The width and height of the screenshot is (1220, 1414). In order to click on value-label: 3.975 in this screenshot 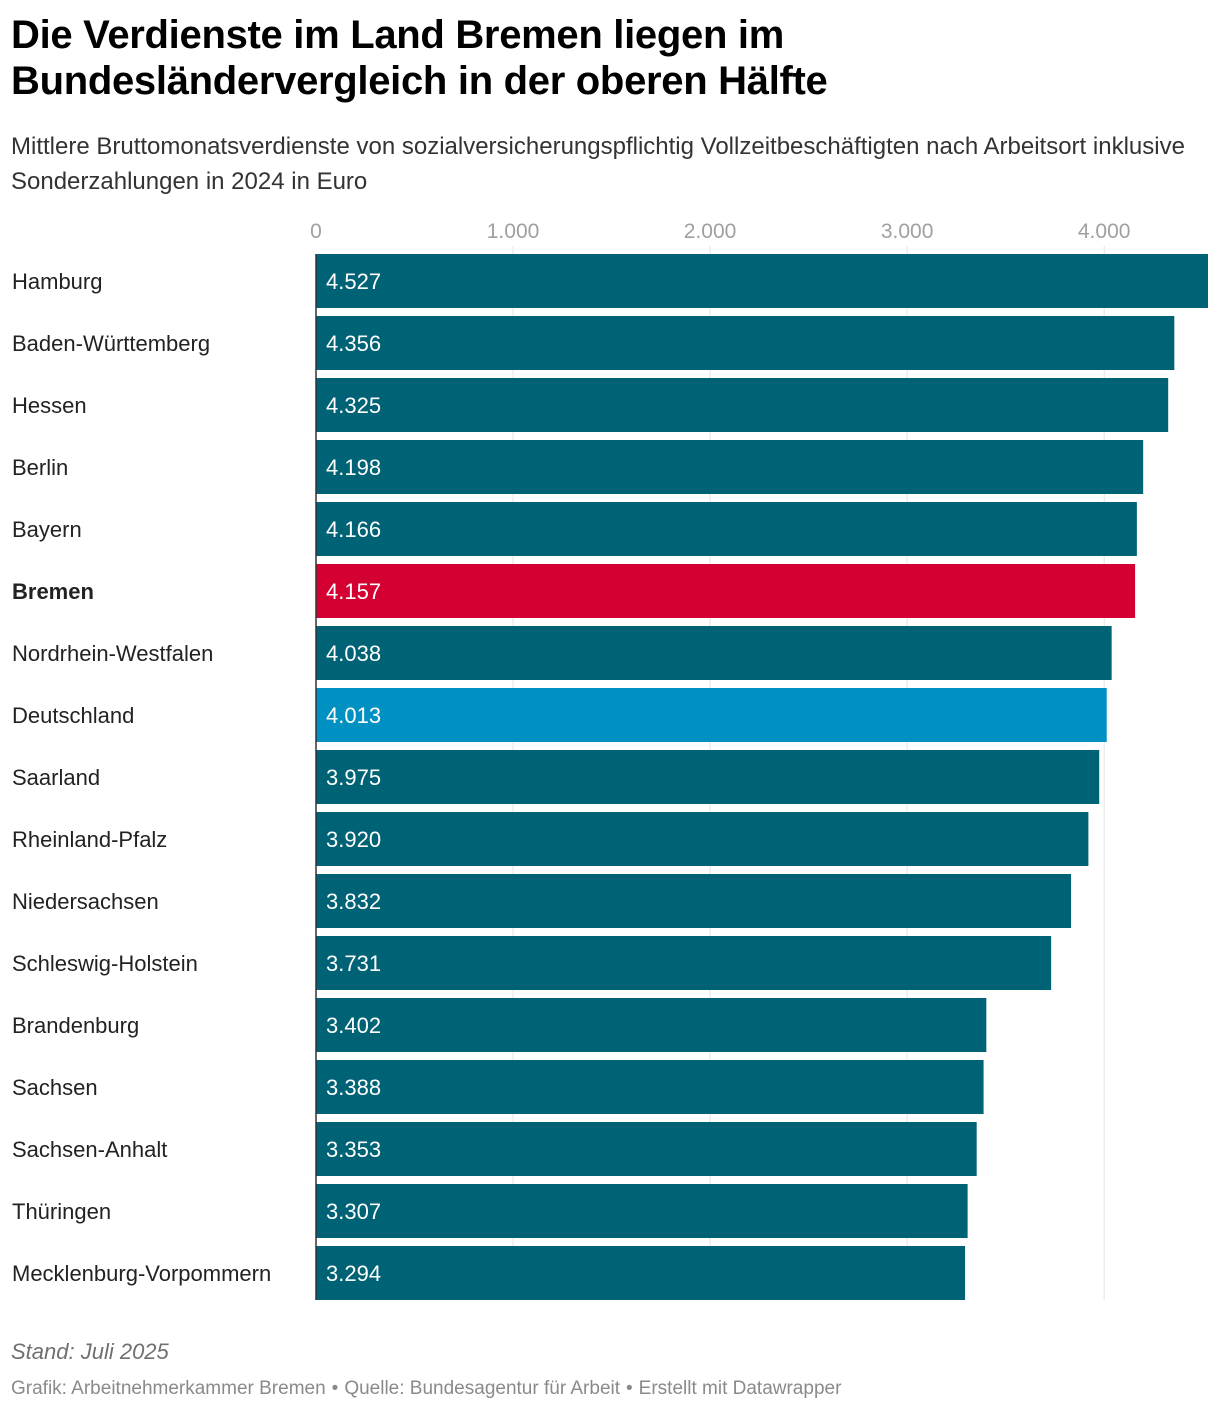, I will do `click(353, 777)`.